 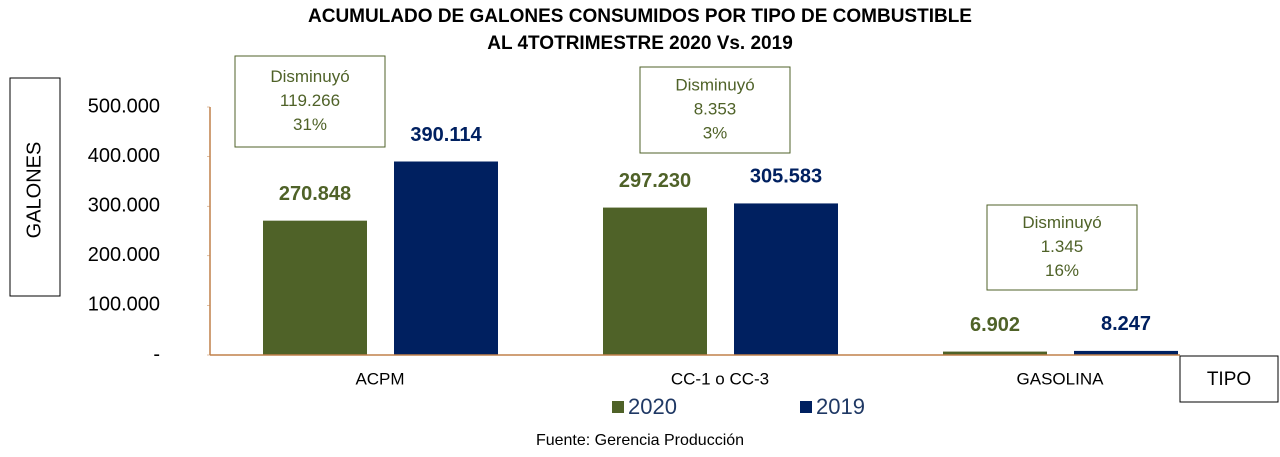 I want to click on x-tick-label: CC-1 o CC-3, so click(x=720, y=378).